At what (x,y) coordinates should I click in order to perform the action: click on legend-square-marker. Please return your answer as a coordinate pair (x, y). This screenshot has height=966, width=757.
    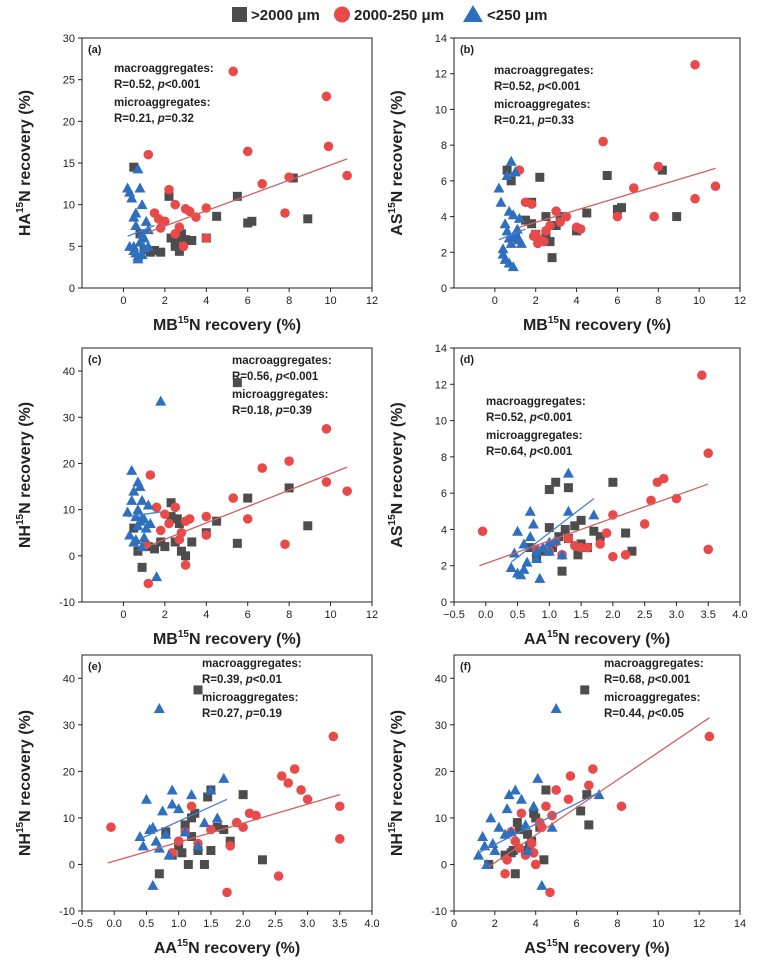
    Looking at the image, I should click on (239, 14).